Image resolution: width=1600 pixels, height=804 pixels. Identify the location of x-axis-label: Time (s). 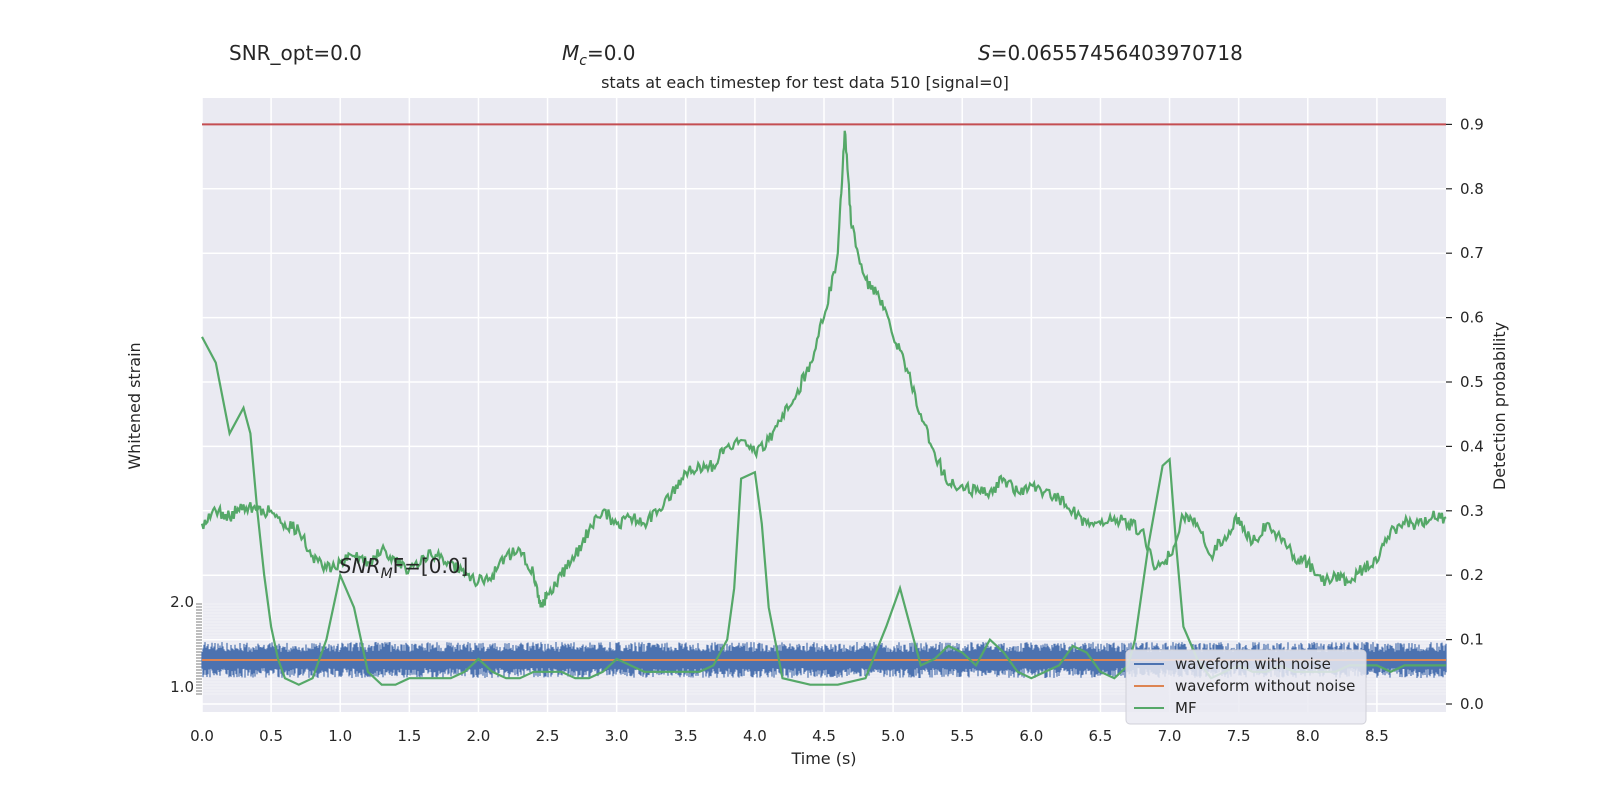
(823, 758).